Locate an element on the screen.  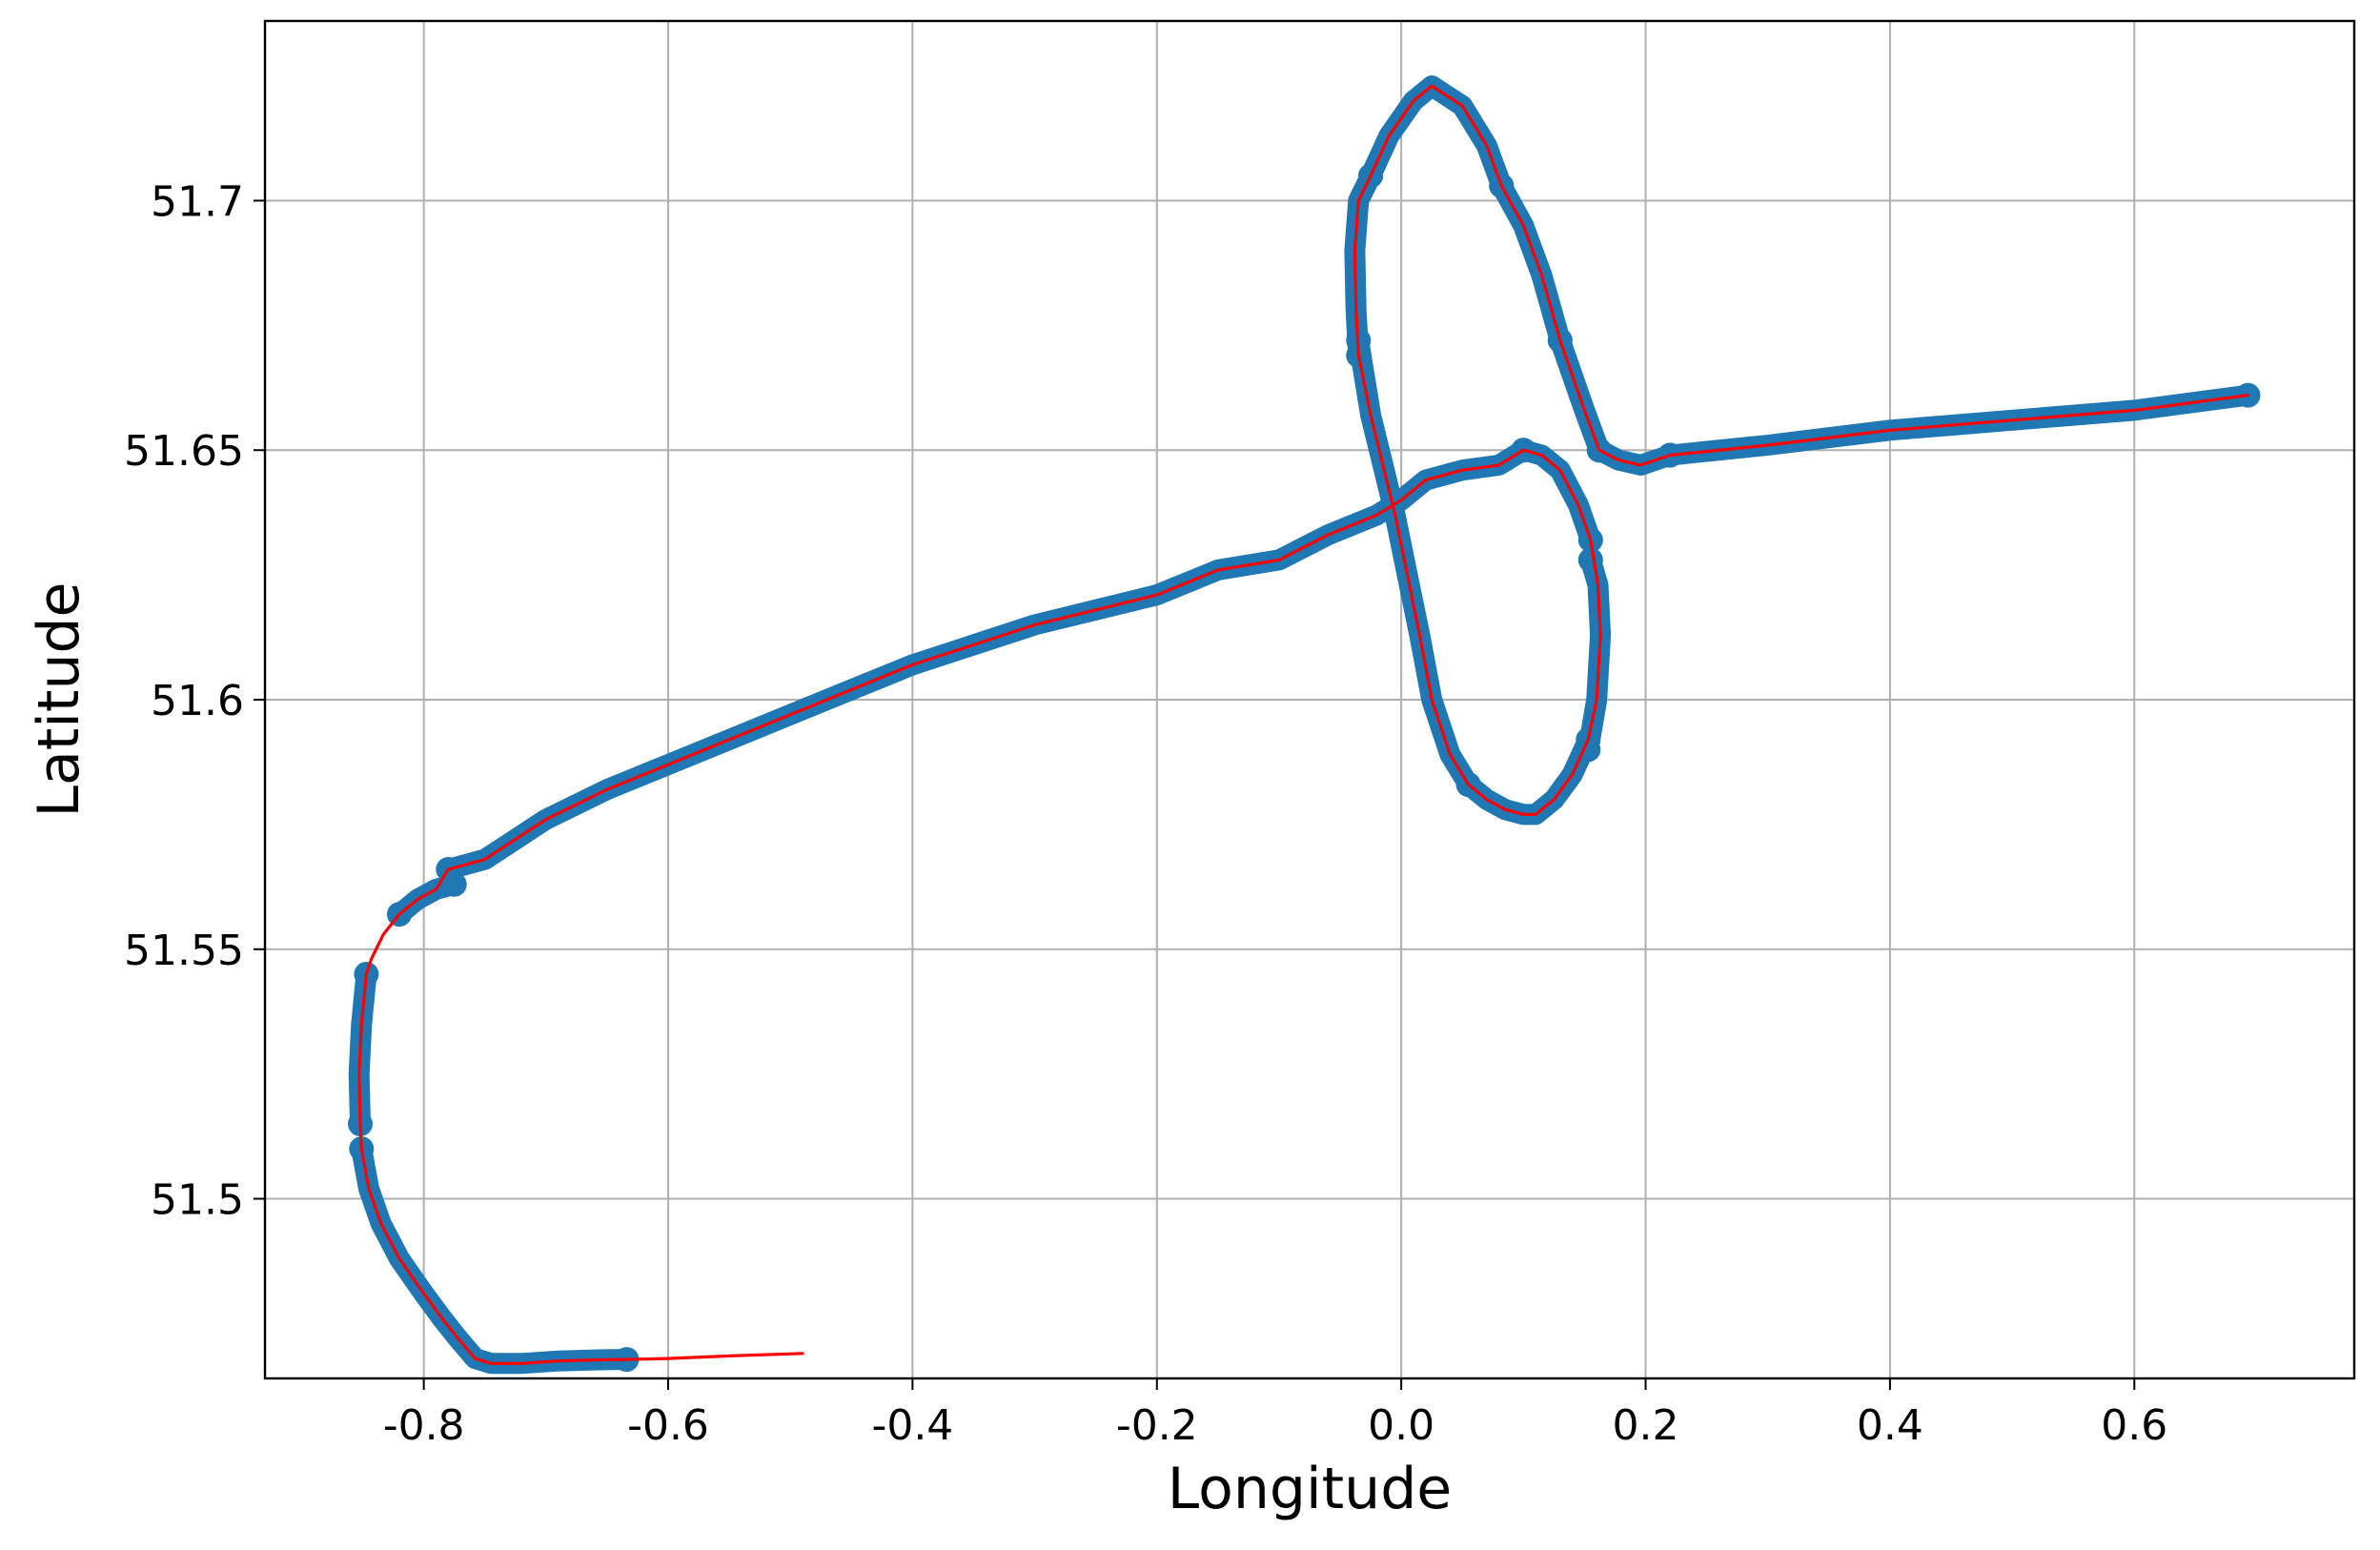
x-axis-label: Longitude is located at coordinates (1310, 1489).